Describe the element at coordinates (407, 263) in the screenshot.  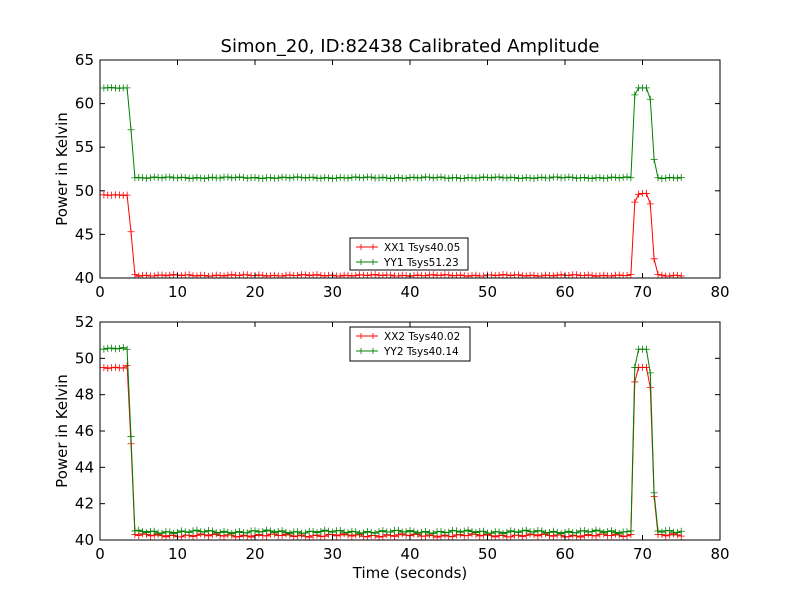
I see `legend-entry: YY1 Tsys51.23` at that location.